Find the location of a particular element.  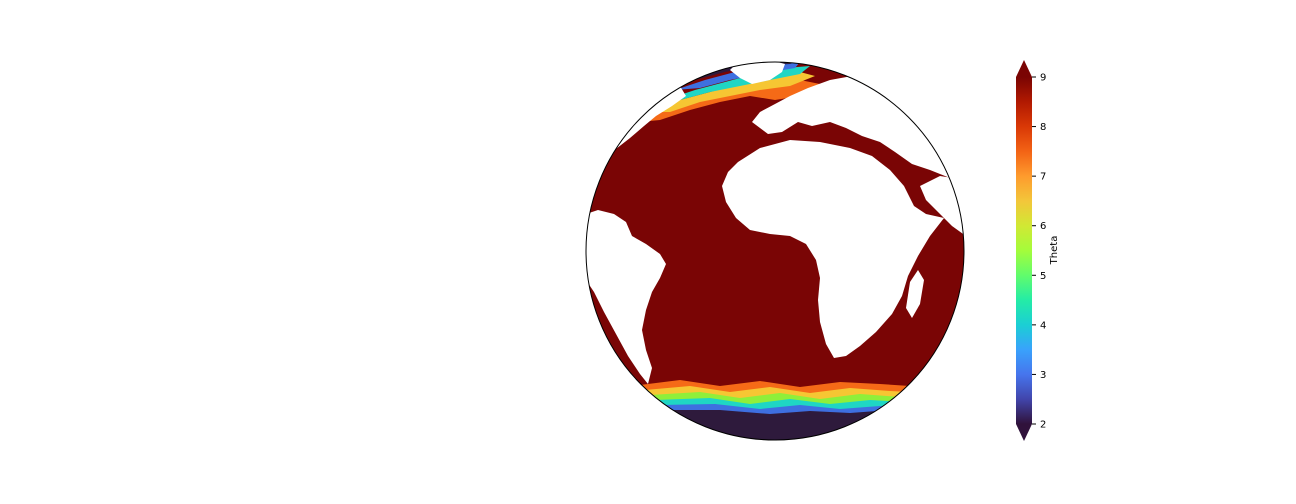

colorbar-extend-max-triangle is located at coordinates (1024, 68).